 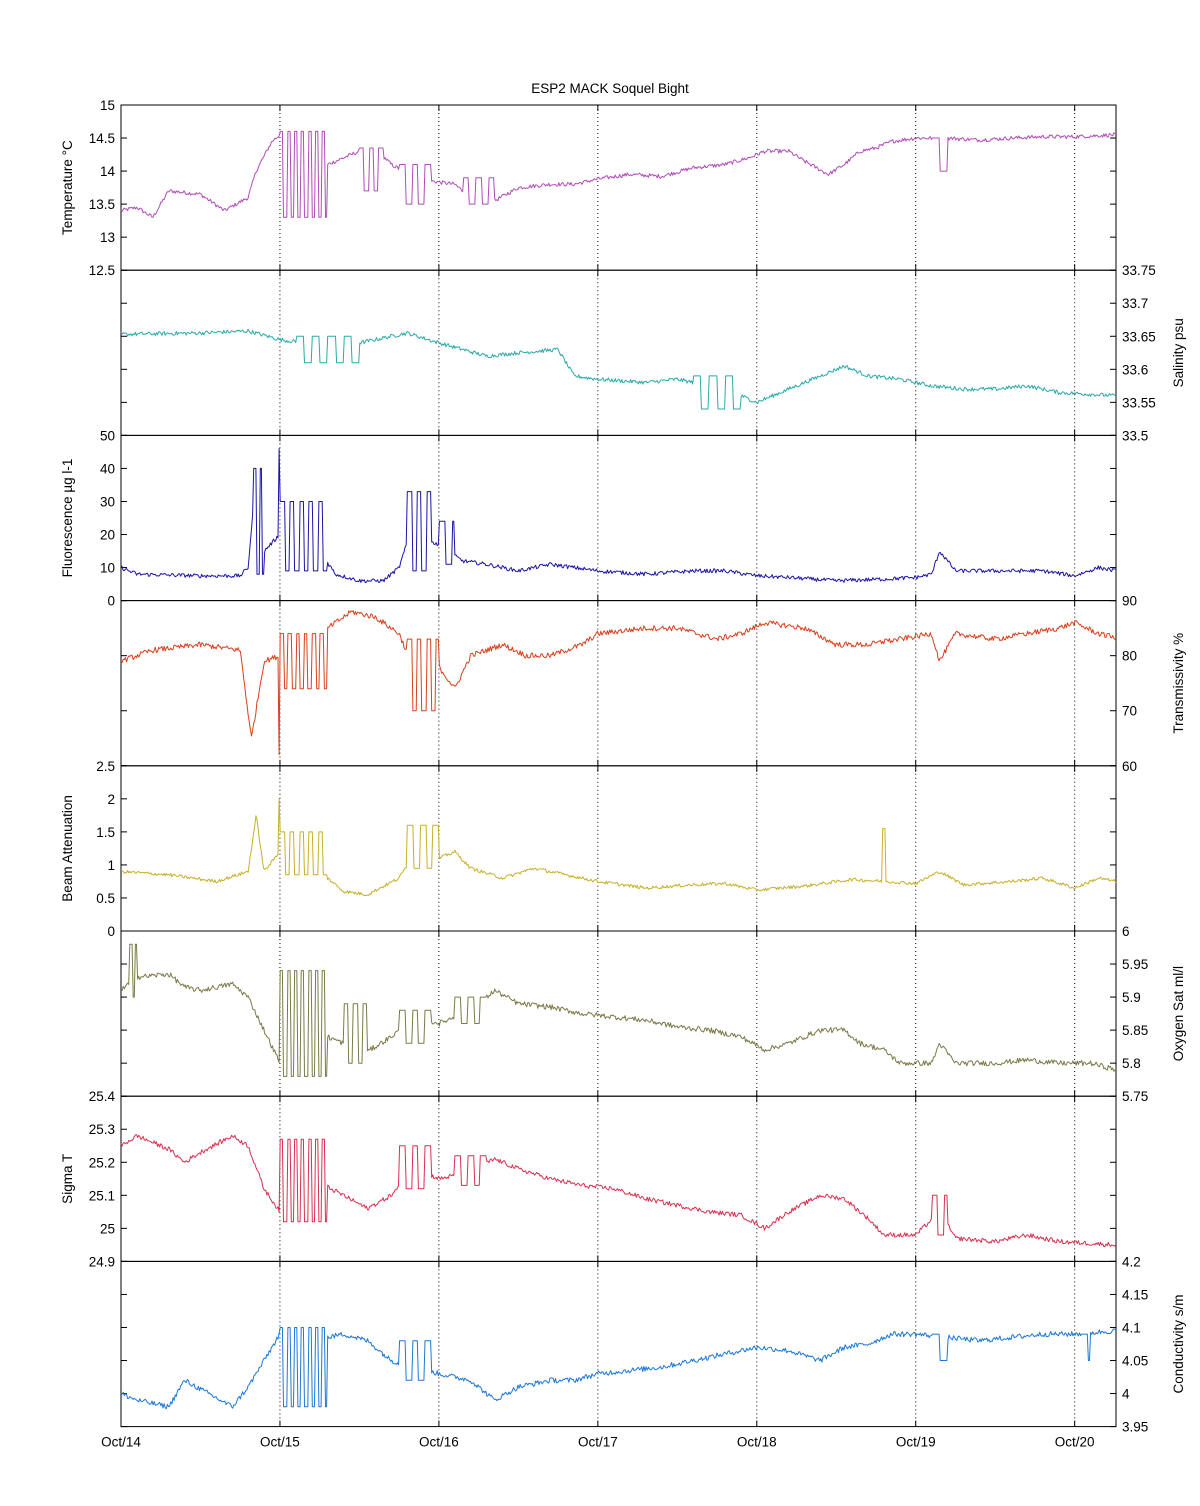 I want to click on series-temperature, so click(x=618, y=174).